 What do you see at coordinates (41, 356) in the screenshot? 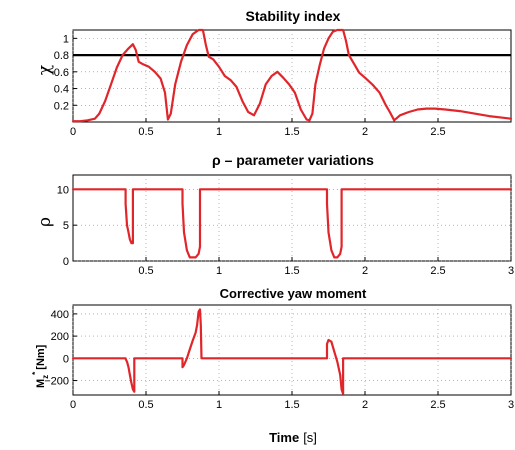
I see `y-axis-label-unit: [Nm]` at bounding box center [41, 356].